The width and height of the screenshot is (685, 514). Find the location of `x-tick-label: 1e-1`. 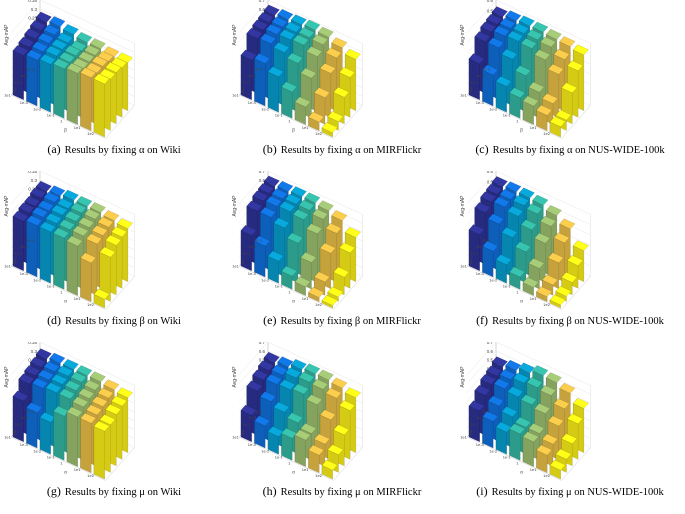

x-tick-label: 1e-1 is located at coordinates (279, 115).